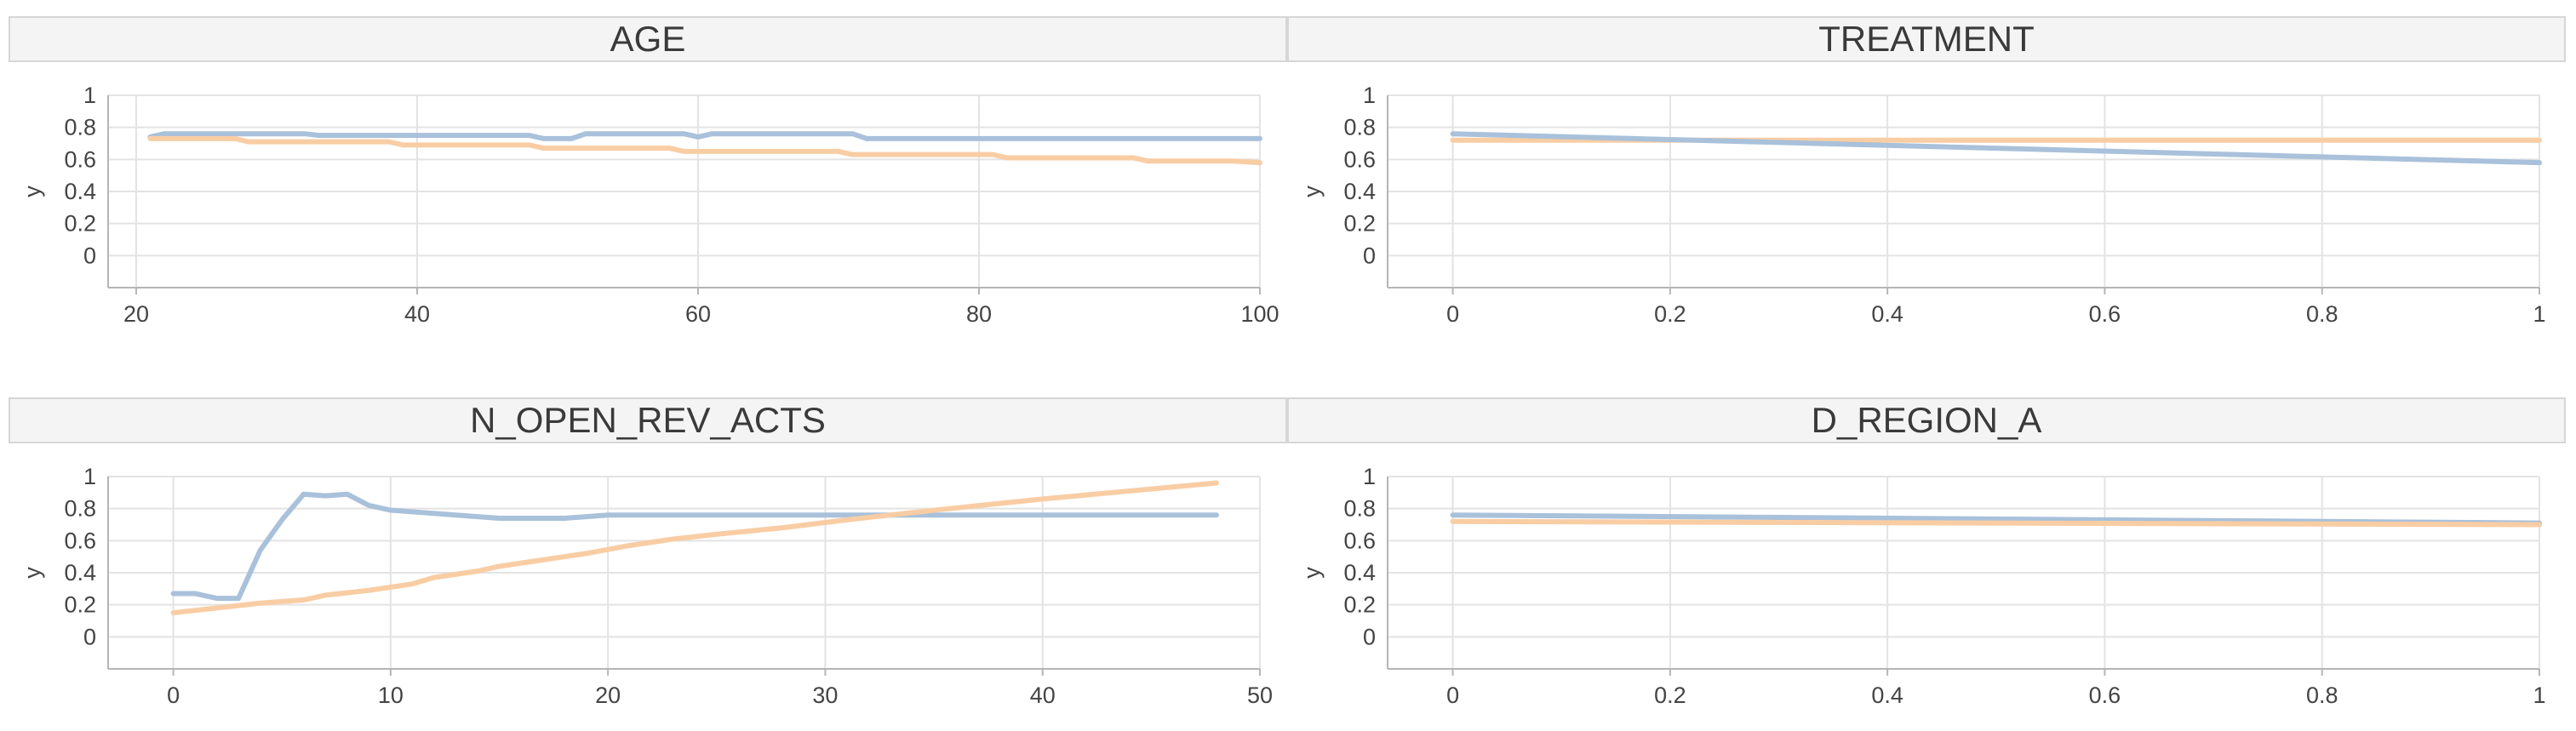  What do you see at coordinates (391, 695) in the screenshot?
I see `x-tick-label: 10` at bounding box center [391, 695].